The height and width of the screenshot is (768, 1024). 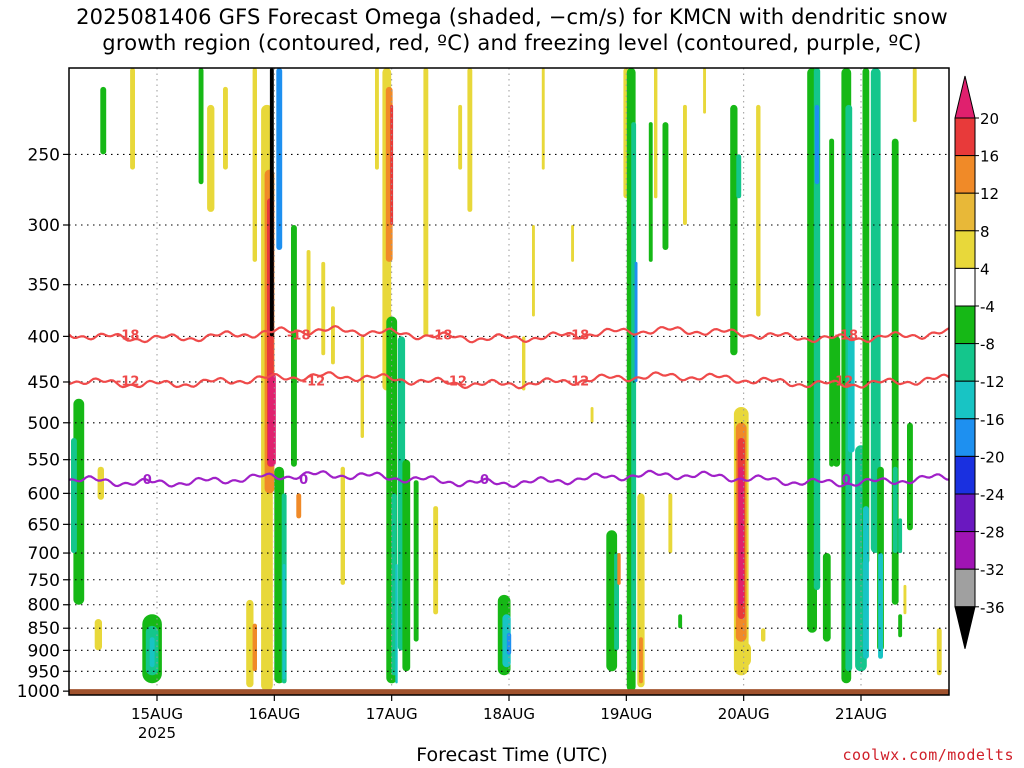 What do you see at coordinates (979, 362) in the screenshot?
I see `colorbar: 20 16 12 8 4 -4 -8 -12 -16 -20 -24 -28 -32 -36` at bounding box center [979, 362].